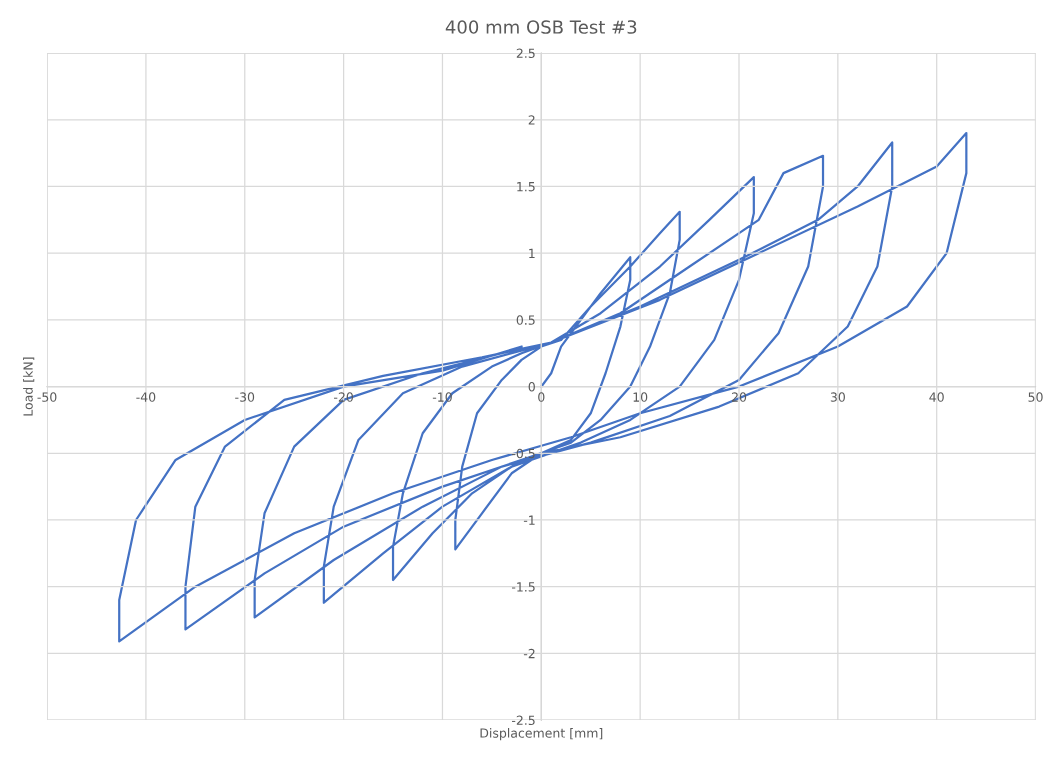  What do you see at coordinates (245, 397) in the screenshot?
I see `x-tick-label: -30` at bounding box center [245, 397].